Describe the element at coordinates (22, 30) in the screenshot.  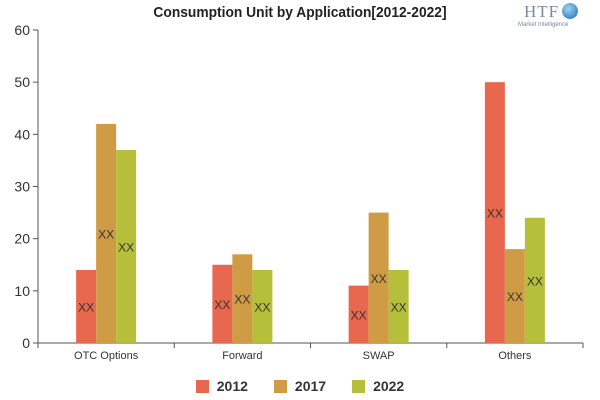
I see `y-tick-label: 60` at that location.